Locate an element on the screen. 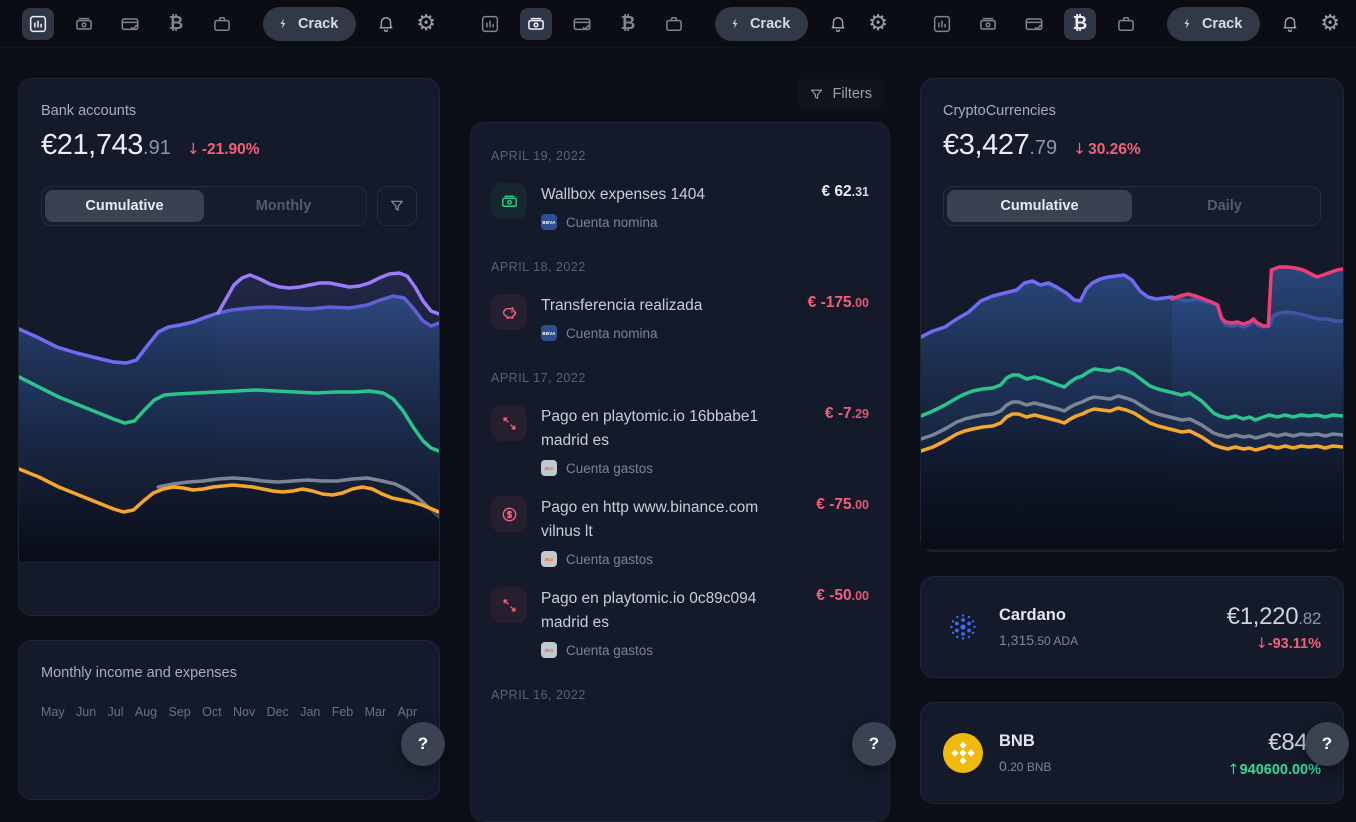 The height and width of the screenshot is (822, 1356). transaction-amount: € -50.00 is located at coordinates (842, 596).